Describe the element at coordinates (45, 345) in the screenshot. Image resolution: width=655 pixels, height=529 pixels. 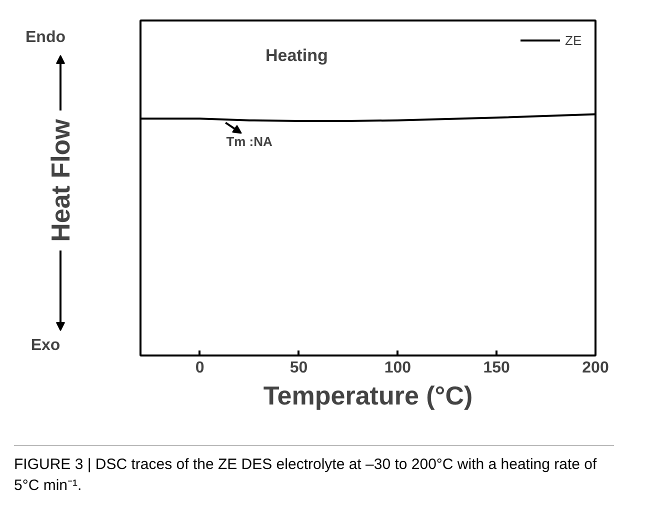
I see `text: Exo` at that location.